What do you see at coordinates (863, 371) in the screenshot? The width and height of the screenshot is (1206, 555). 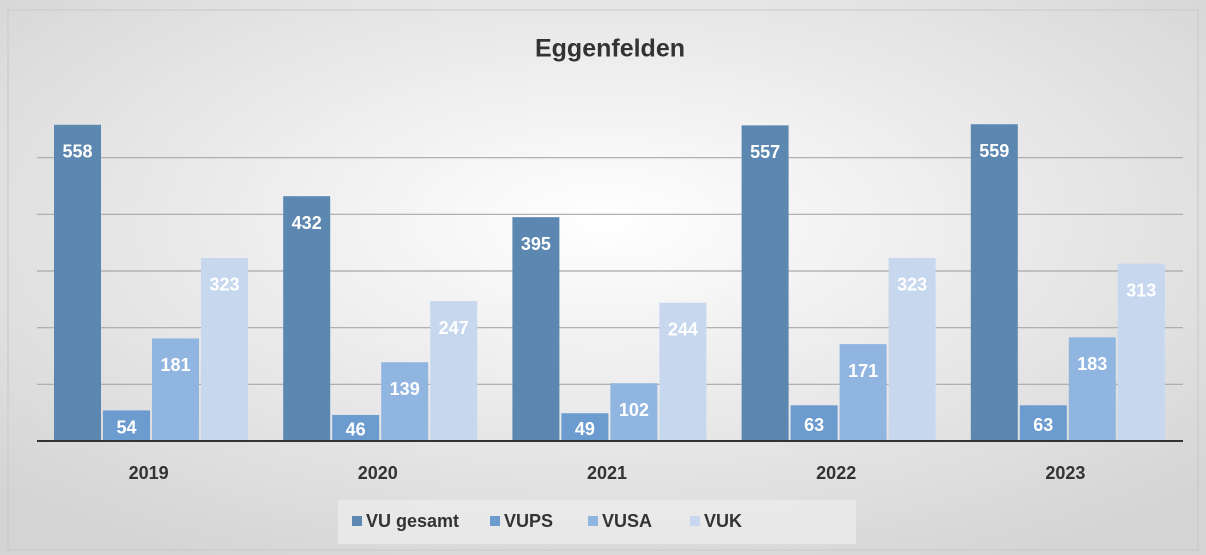 I see `data-label: 171` at bounding box center [863, 371].